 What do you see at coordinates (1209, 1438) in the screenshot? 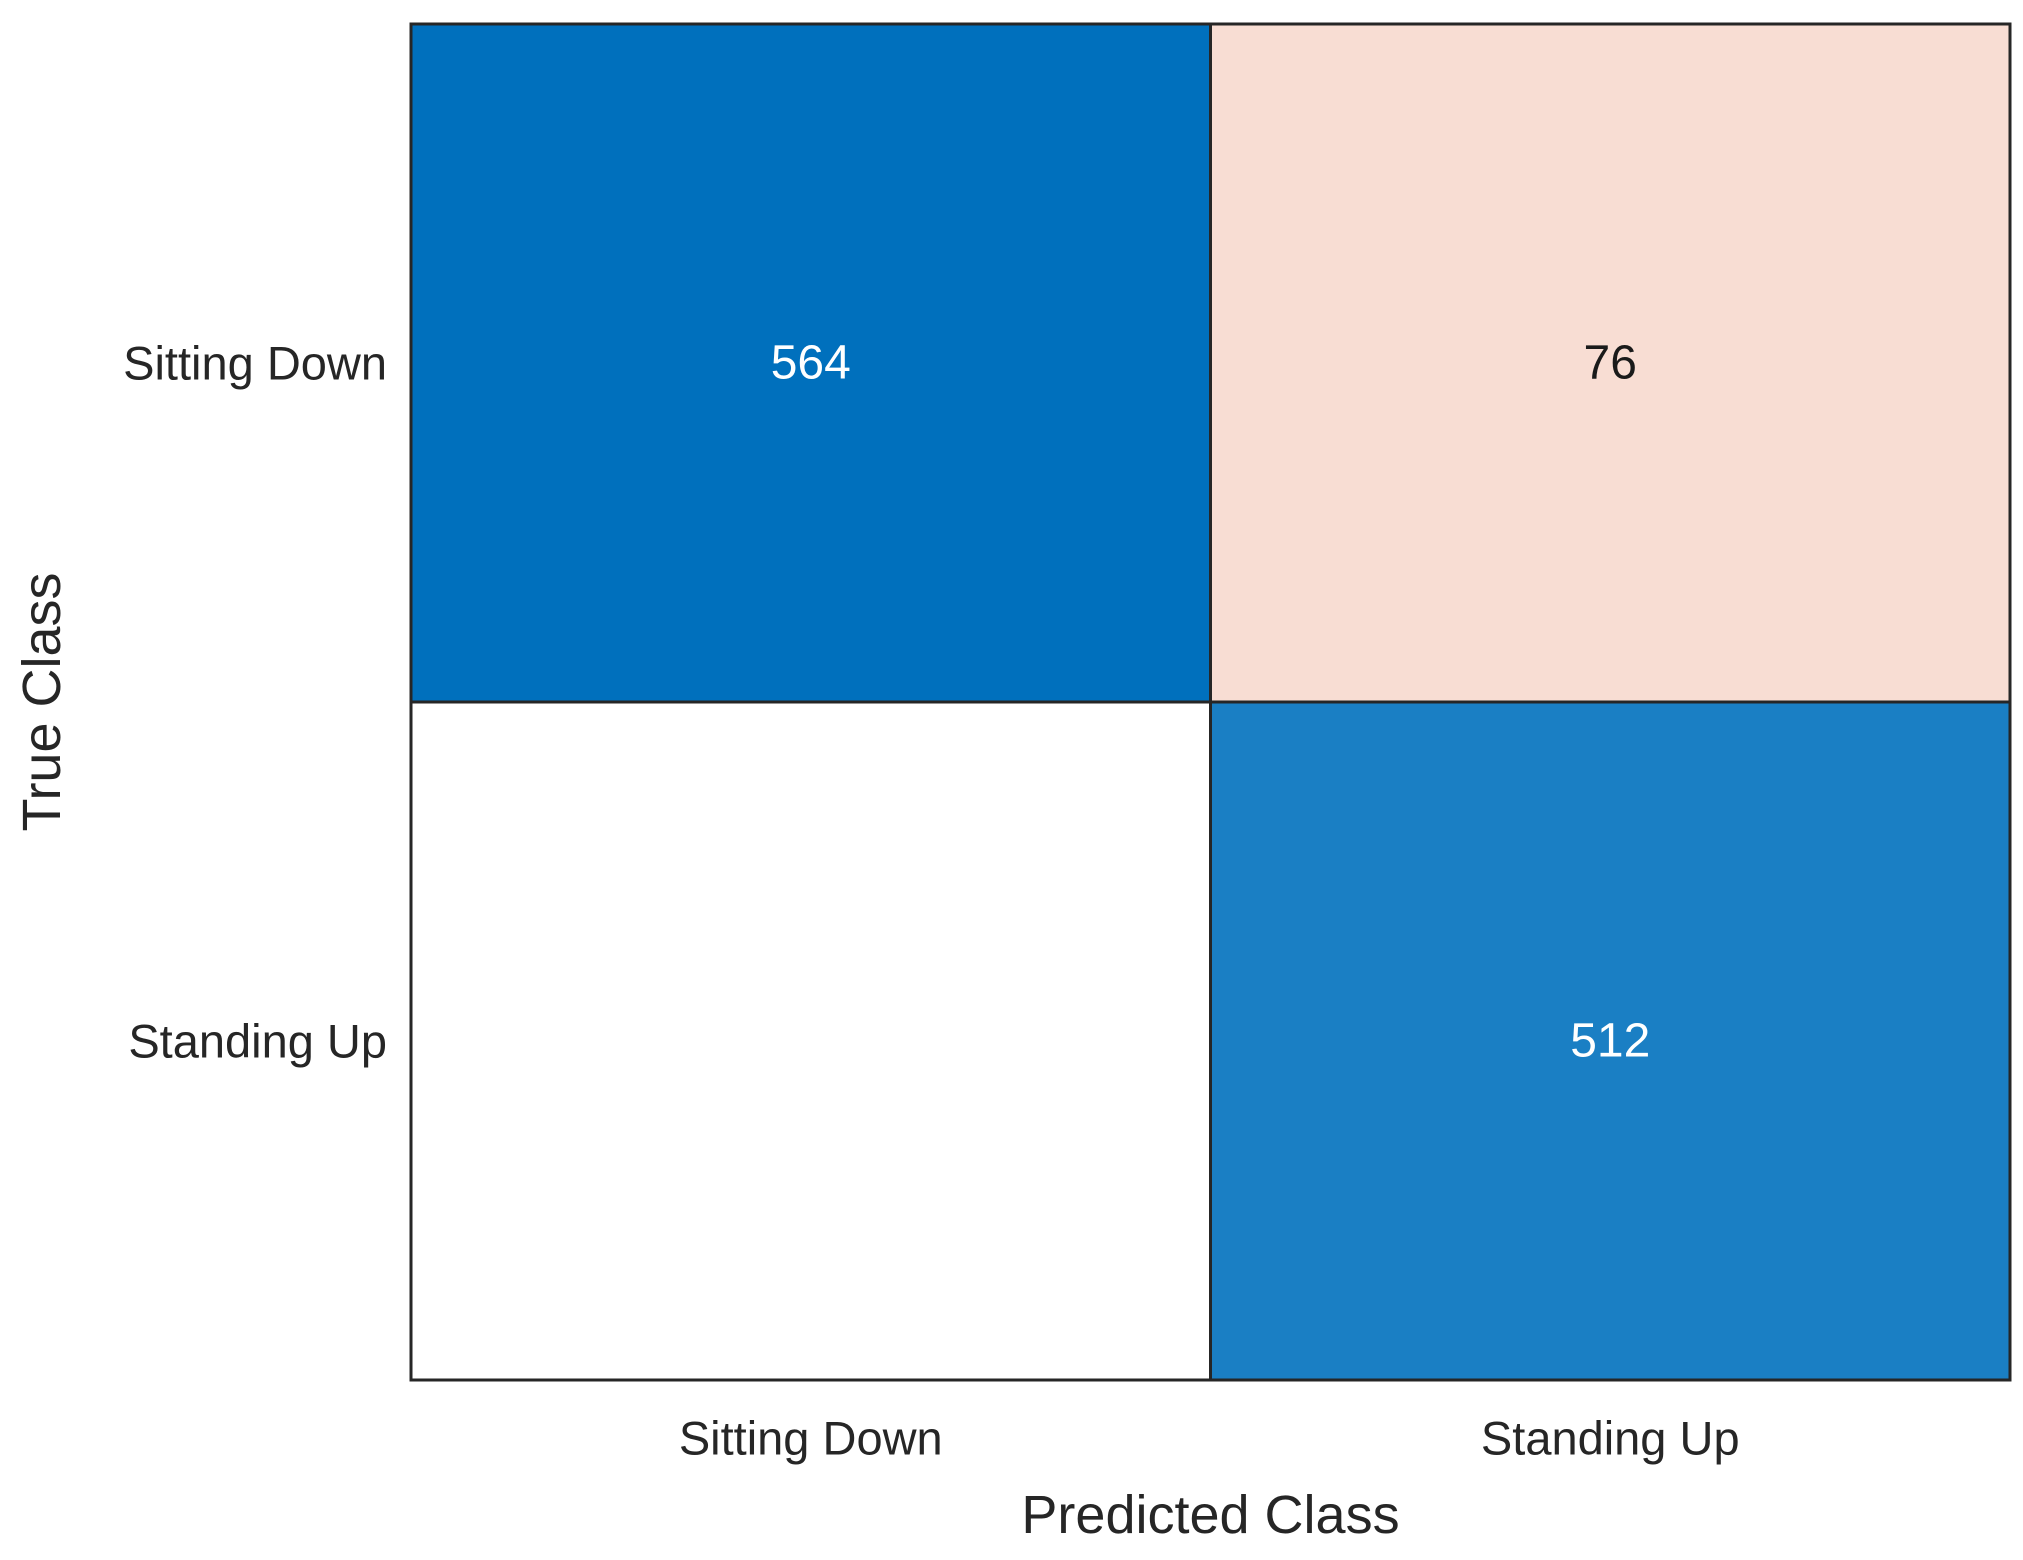
I see `x-tick-labels: Sitting Down Standing Up` at bounding box center [1209, 1438].